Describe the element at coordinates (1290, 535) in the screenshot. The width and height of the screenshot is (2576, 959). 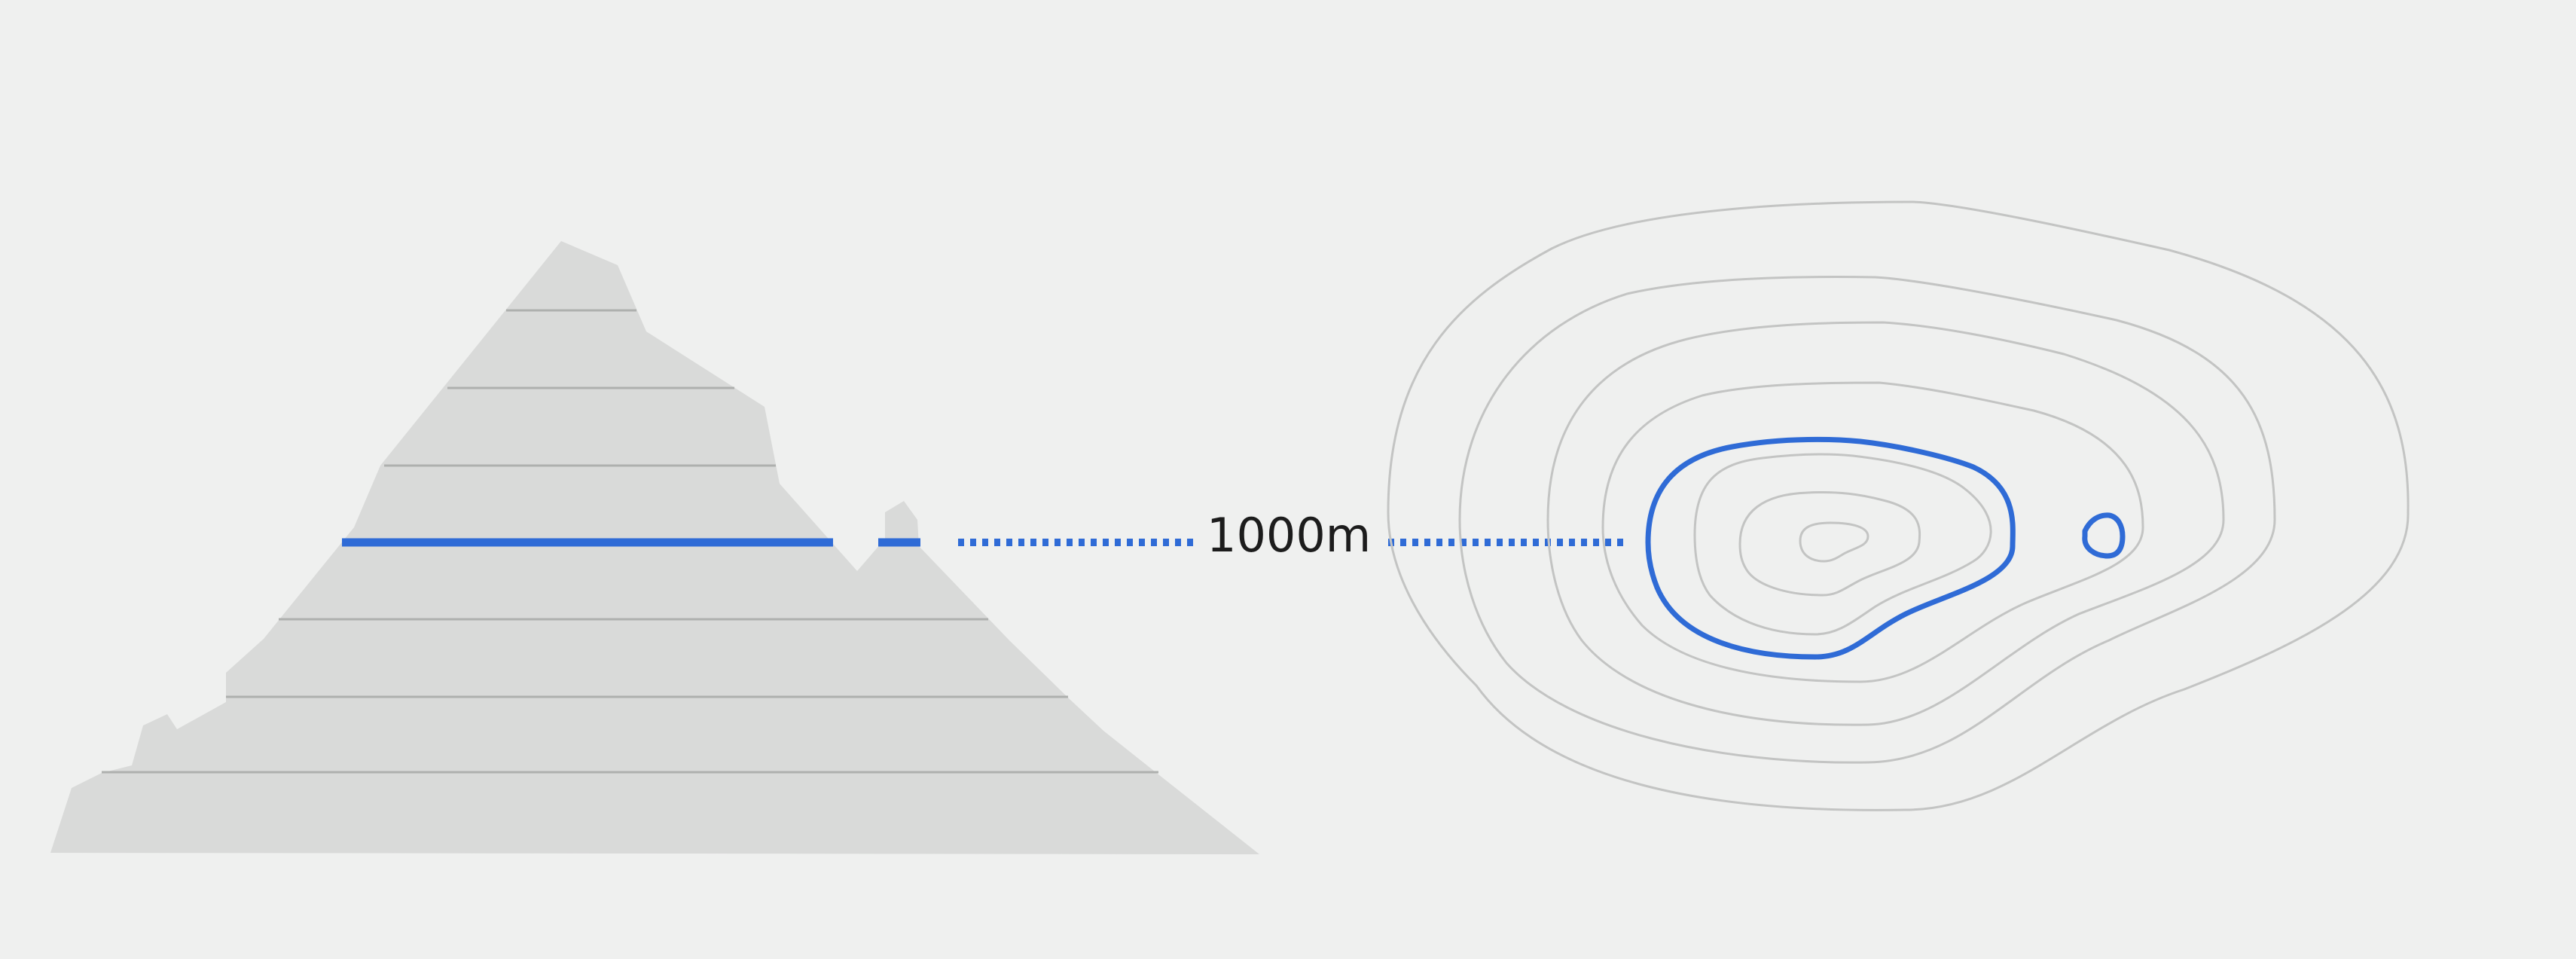
I see `elevation-label: 1000m` at that location.